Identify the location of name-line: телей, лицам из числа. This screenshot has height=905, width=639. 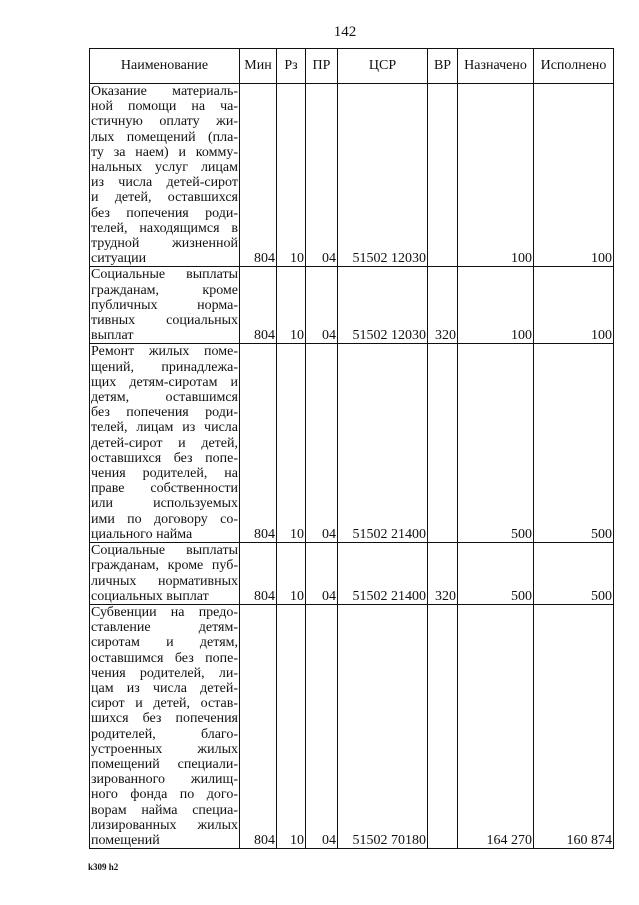
(164, 428).